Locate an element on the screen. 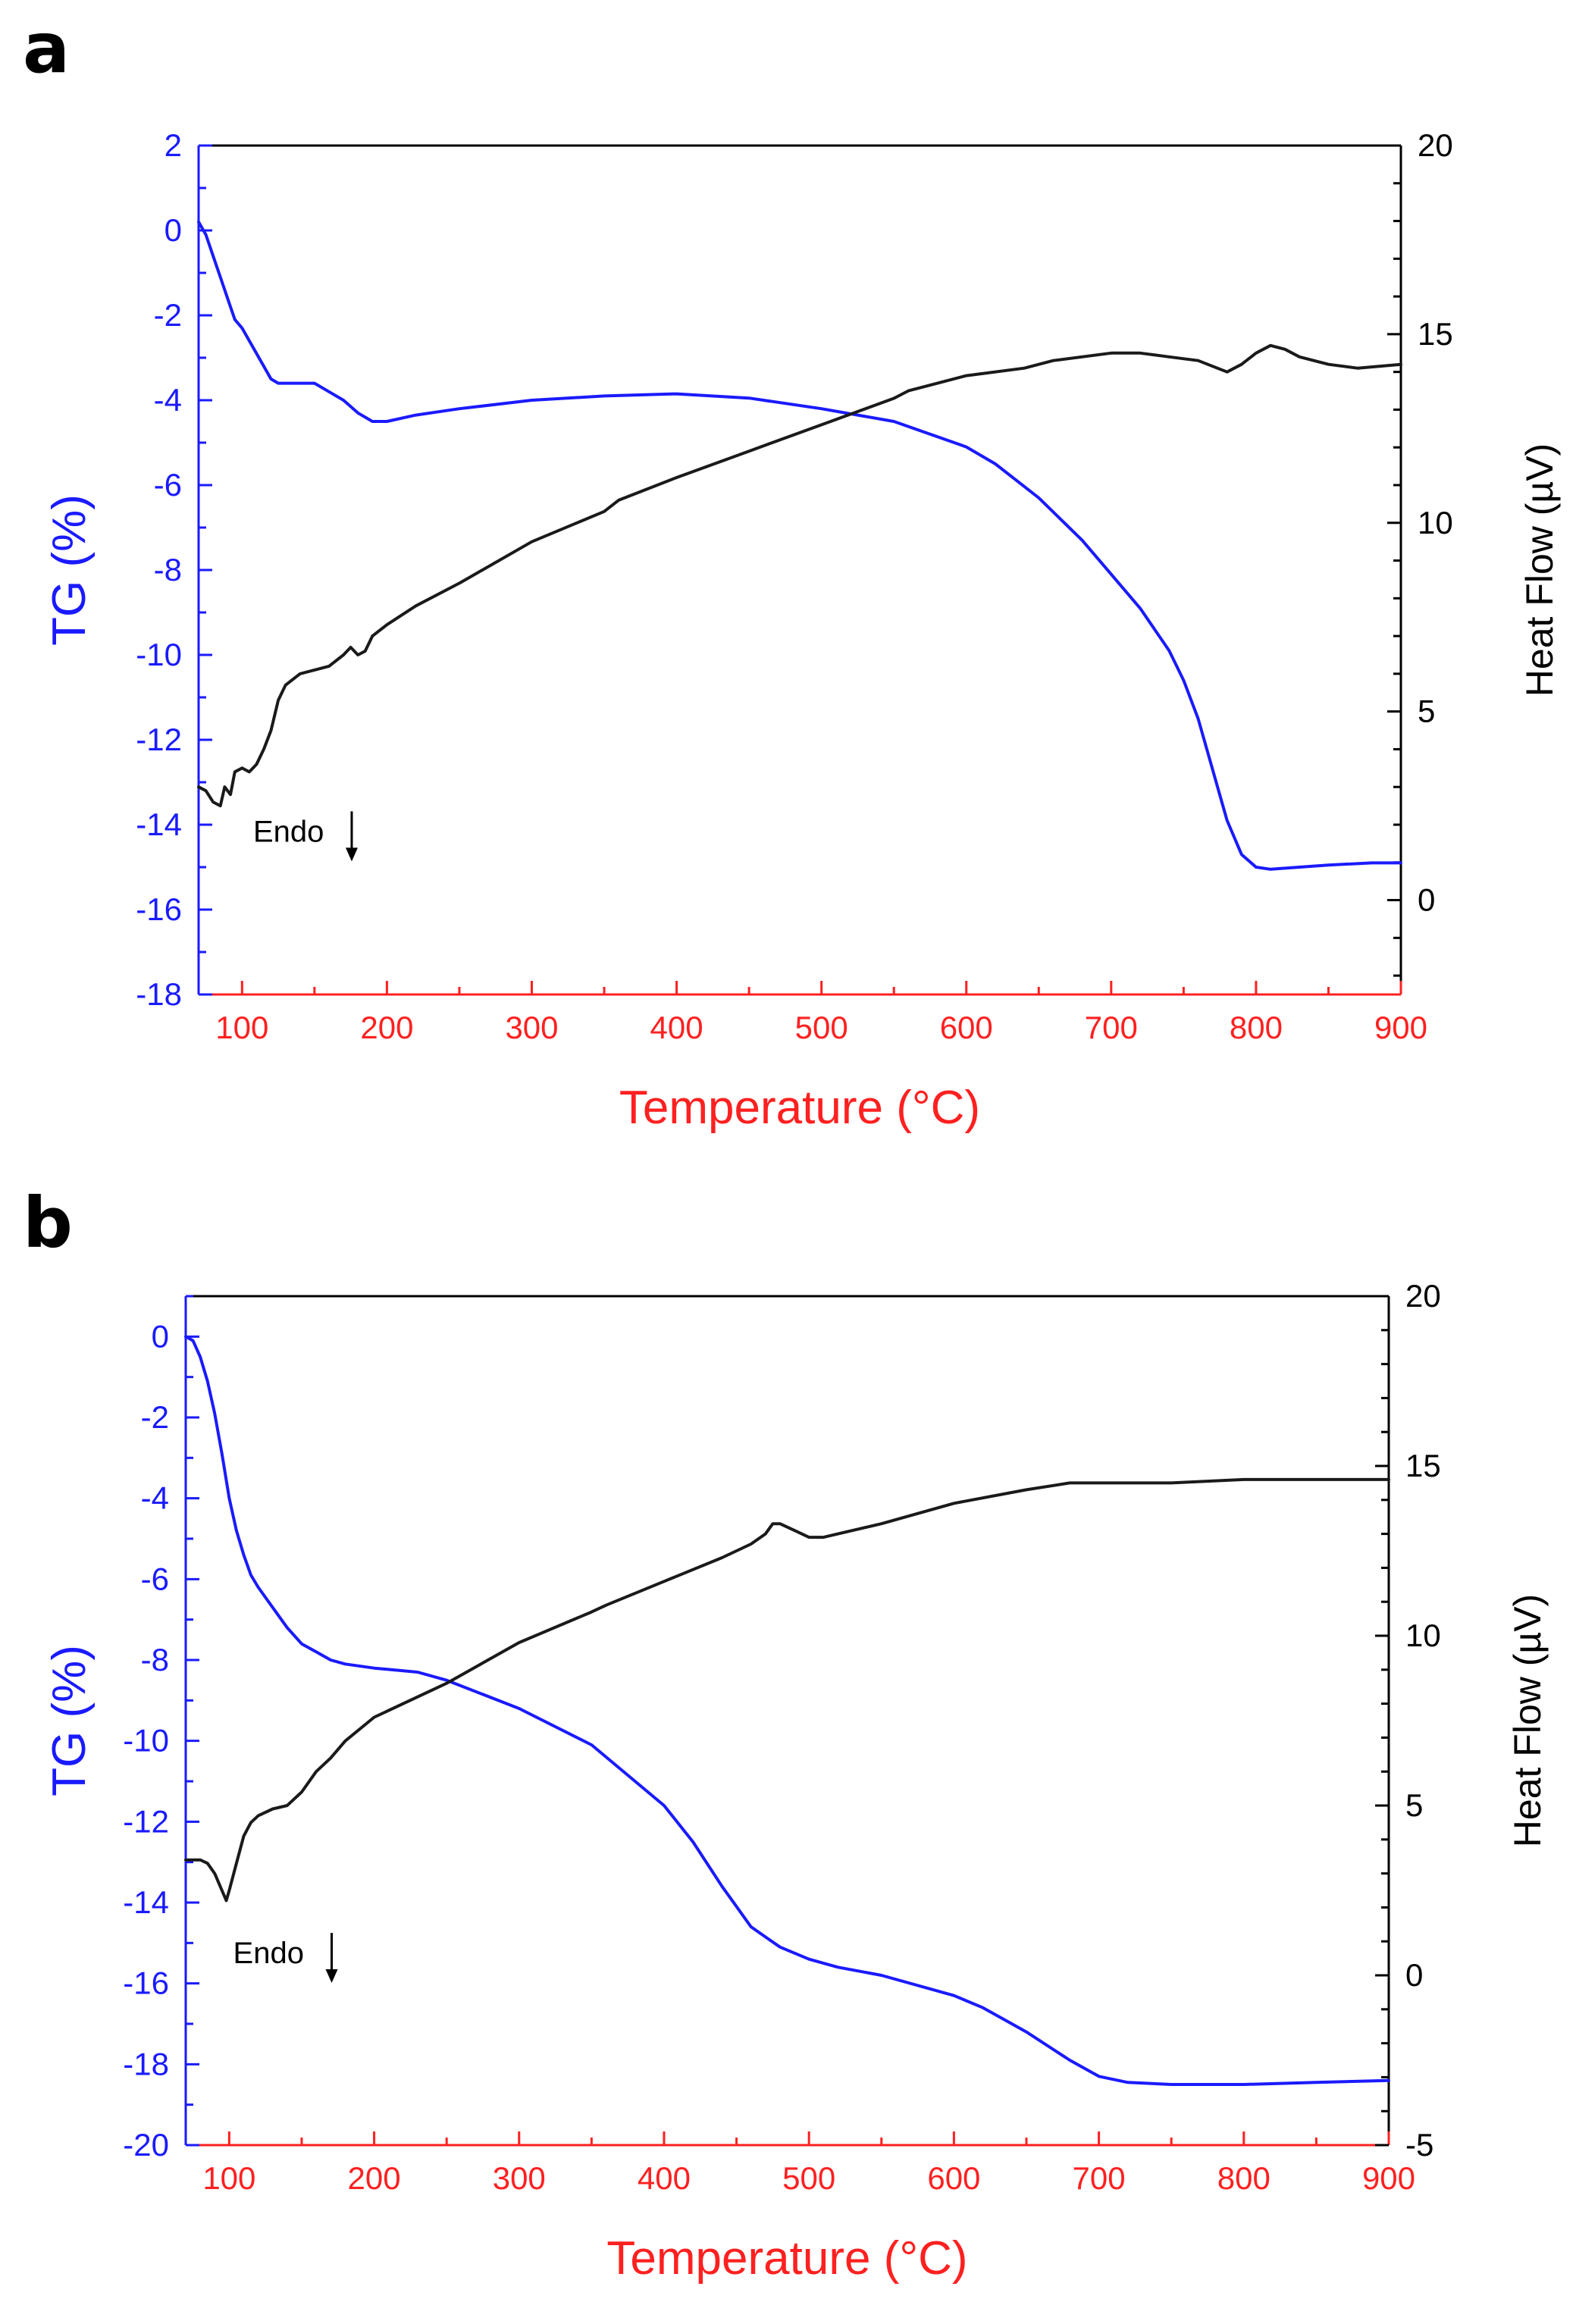 The width and height of the screenshot is (1576, 2324). panel-b-letter: b is located at coordinates (48, 1223).